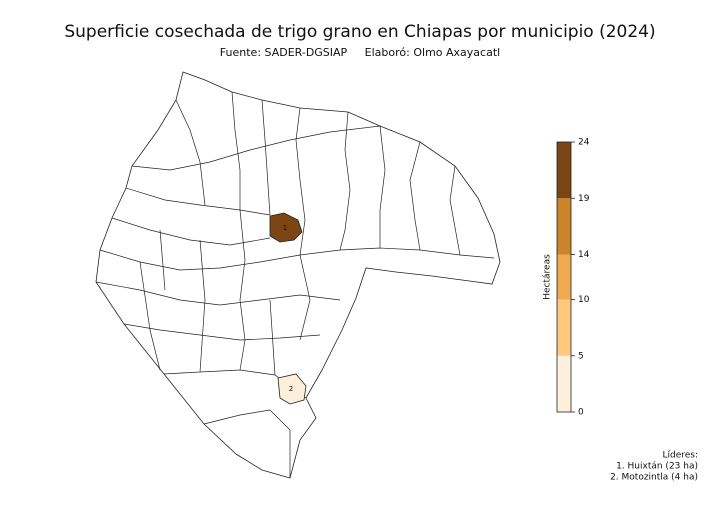 This screenshot has width=720, height=508. I want to click on municipality-marker: 2, so click(291, 389).